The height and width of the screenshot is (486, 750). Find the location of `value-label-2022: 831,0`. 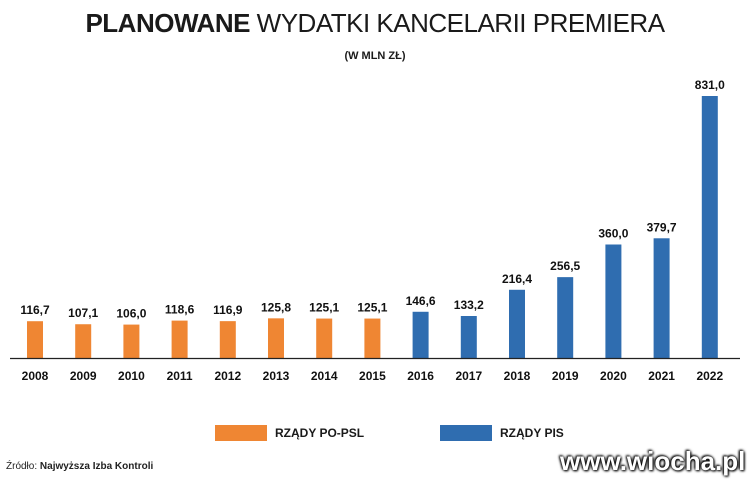

value-label-2022: 831,0 is located at coordinates (710, 85).